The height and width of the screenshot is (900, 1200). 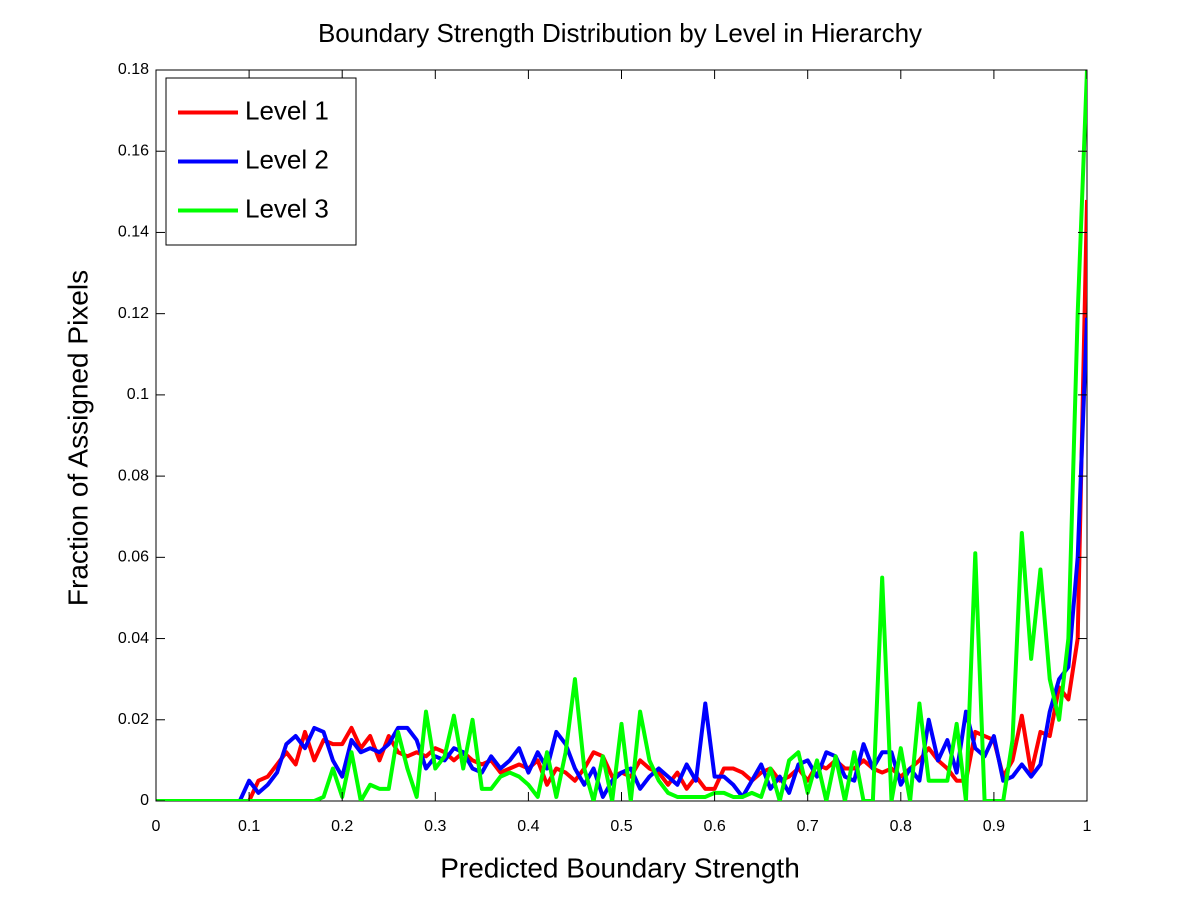 I want to click on y-tick-label: 0.06, so click(x=133, y=557).